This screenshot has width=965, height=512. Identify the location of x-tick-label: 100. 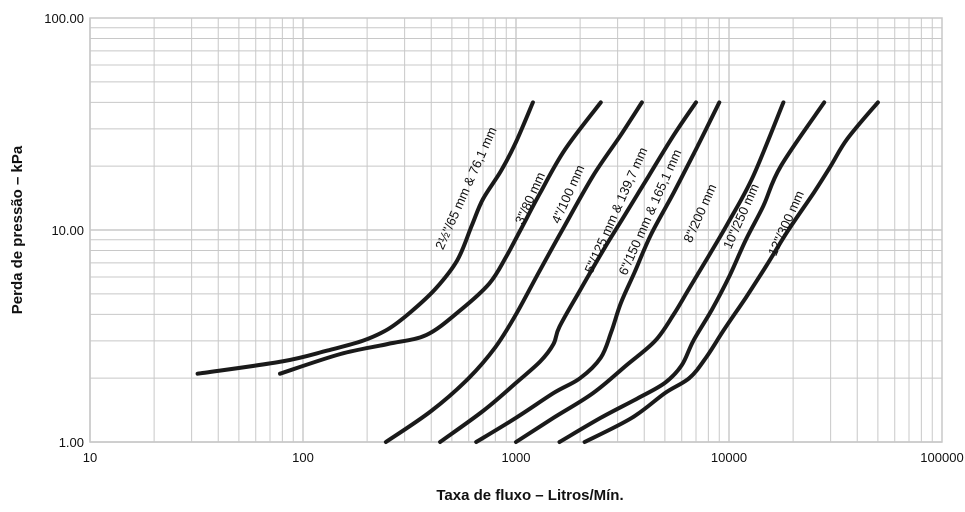
(303, 457).